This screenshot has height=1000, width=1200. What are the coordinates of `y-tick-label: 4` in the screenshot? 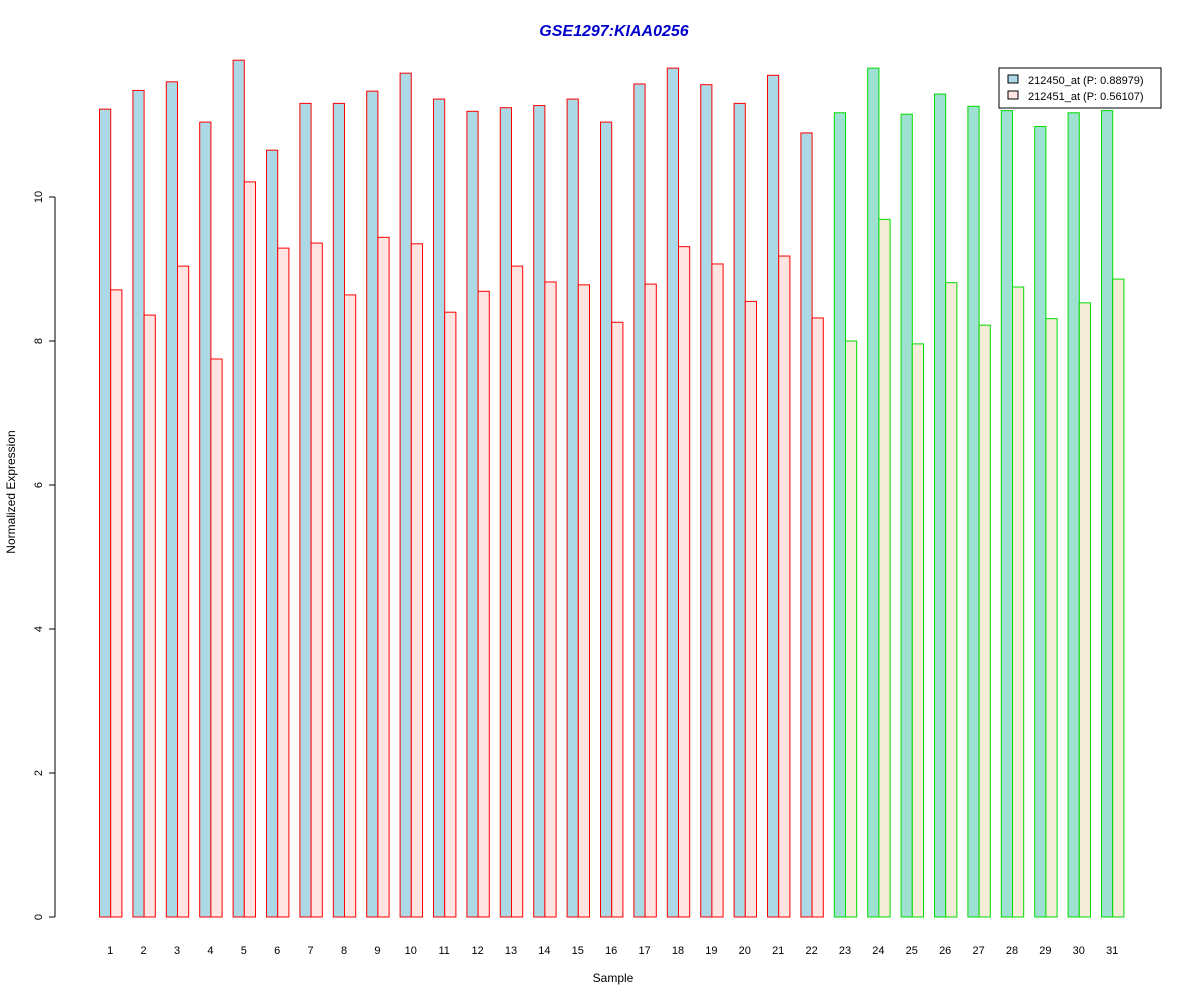 It's located at (39, 629).